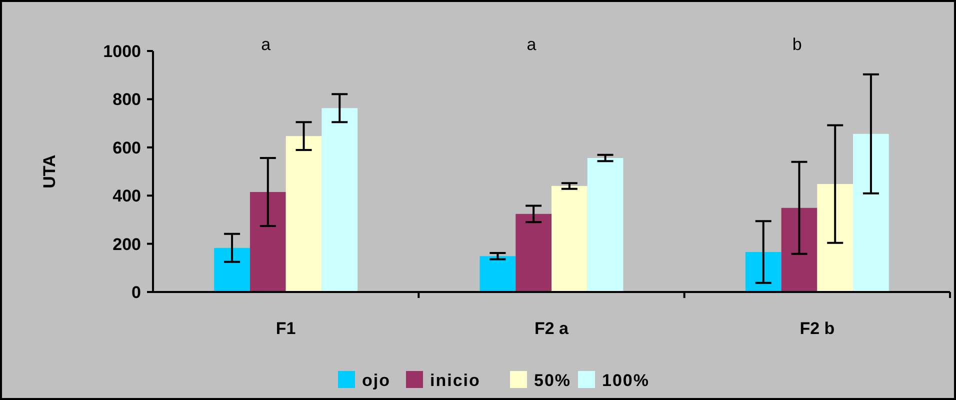  I want to click on legend-label: inicio, so click(455, 380).